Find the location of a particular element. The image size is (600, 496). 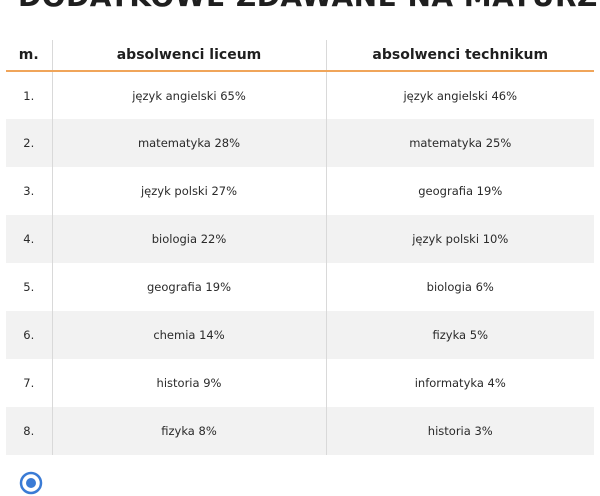

liceum-cell: geografia 19% is located at coordinates (188, 287).